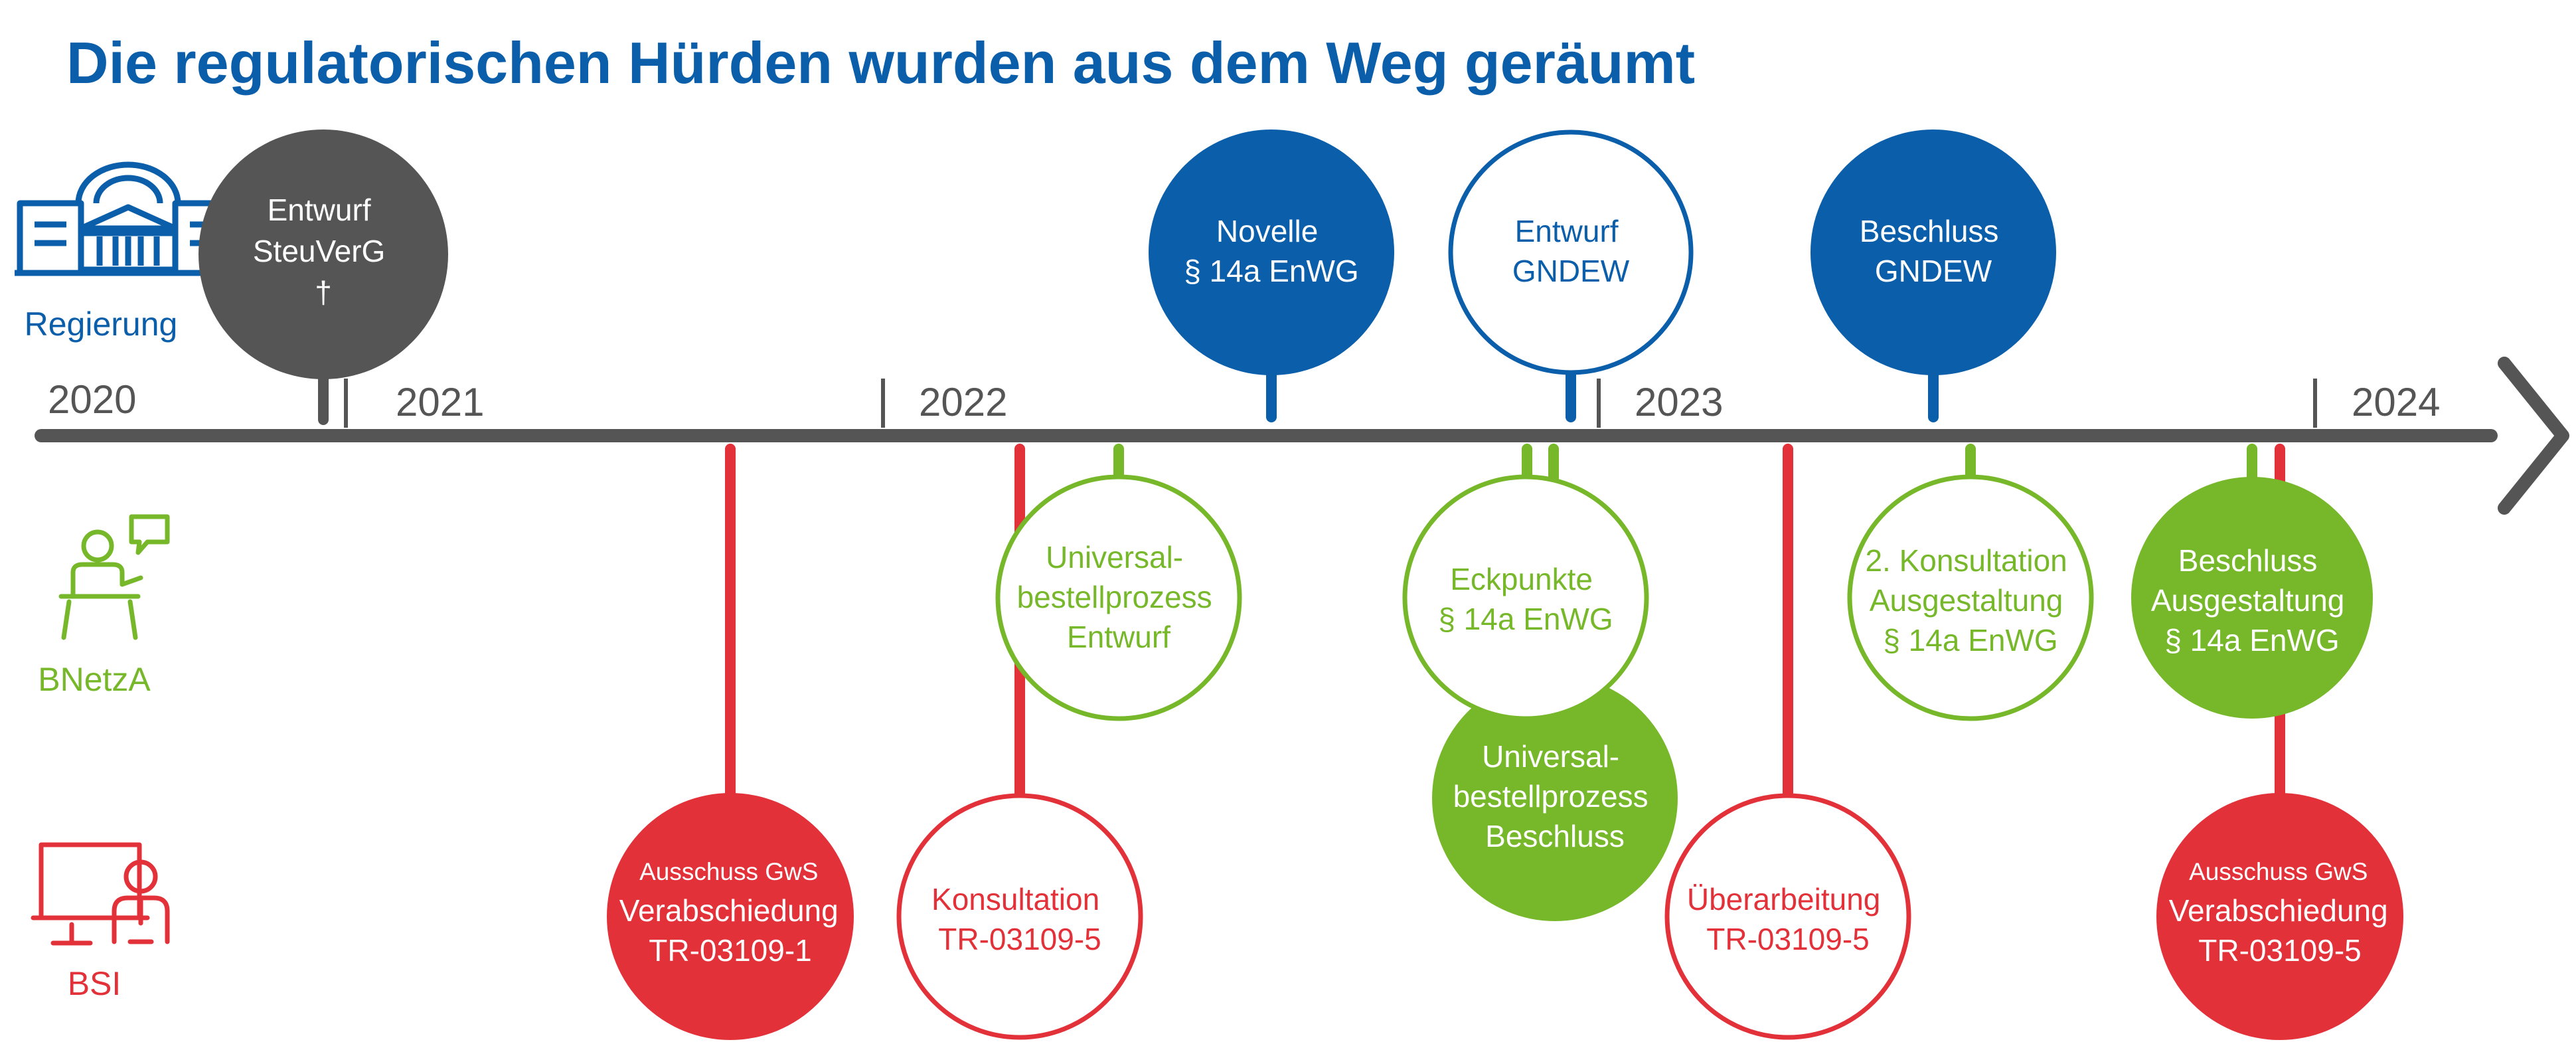 This screenshot has width=2576, height=1046. Describe the element at coordinates (1679, 402) in the screenshot. I see `year-label: 2023` at that location.